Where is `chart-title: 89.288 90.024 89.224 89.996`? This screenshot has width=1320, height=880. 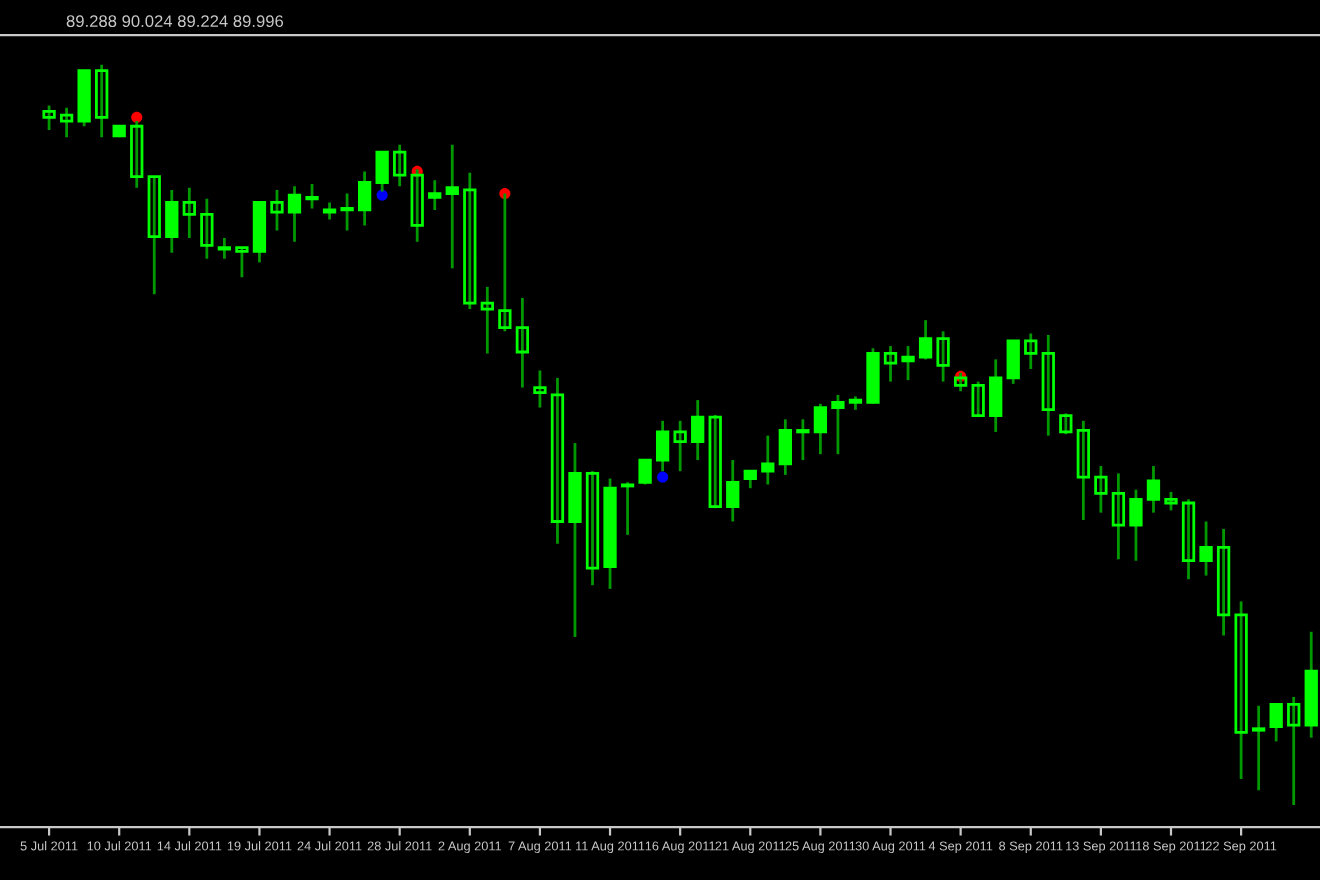
chart-title: 89.288 90.024 89.224 89.996 is located at coordinates (175, 21).